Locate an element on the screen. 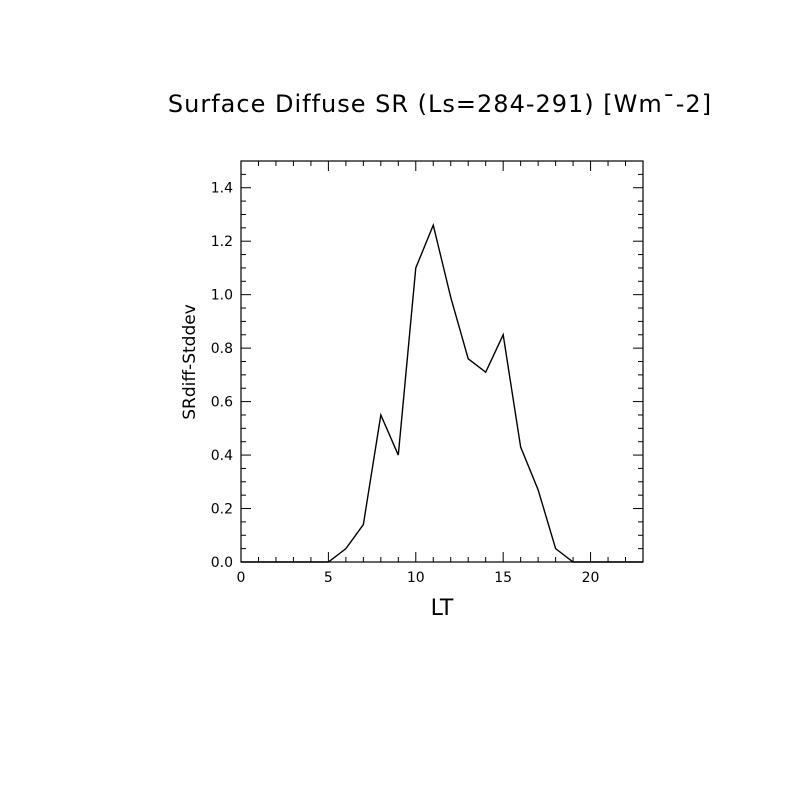  x-tick-label: 5 is located at coordinates (328, 578).